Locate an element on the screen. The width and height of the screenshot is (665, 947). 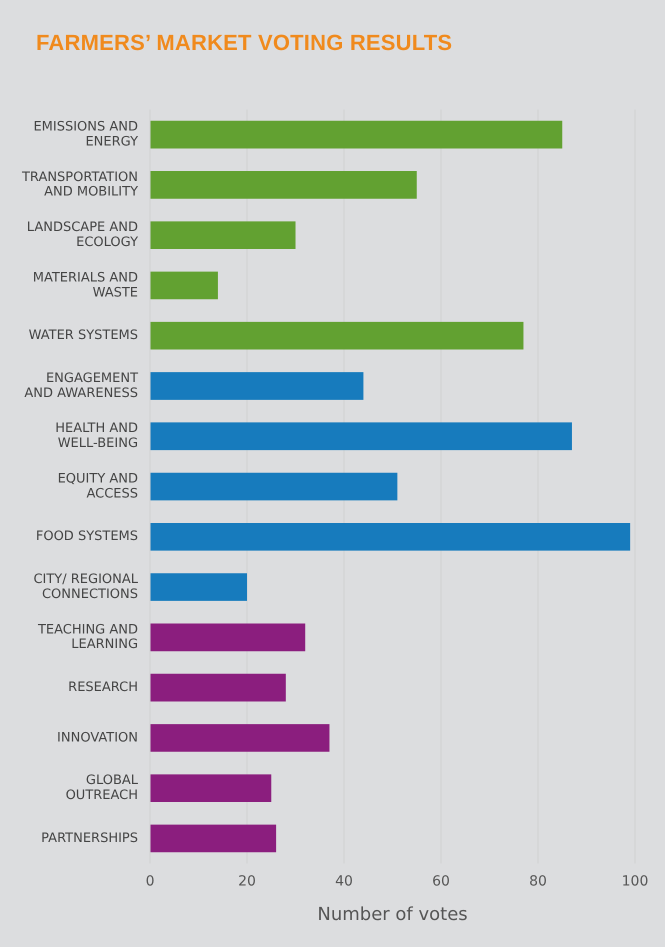
y-tick-label: RESEARCH is located at coordinates (103, 688).